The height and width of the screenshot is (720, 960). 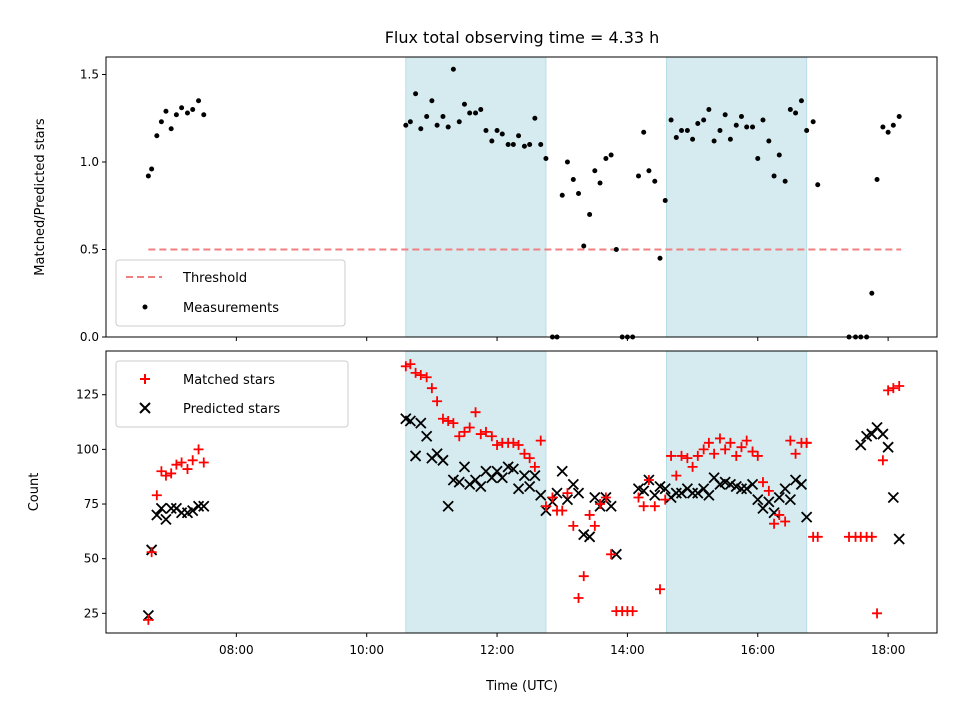 I want to click on legend-threshold-label: Threshold, so click(x=214, y=278).